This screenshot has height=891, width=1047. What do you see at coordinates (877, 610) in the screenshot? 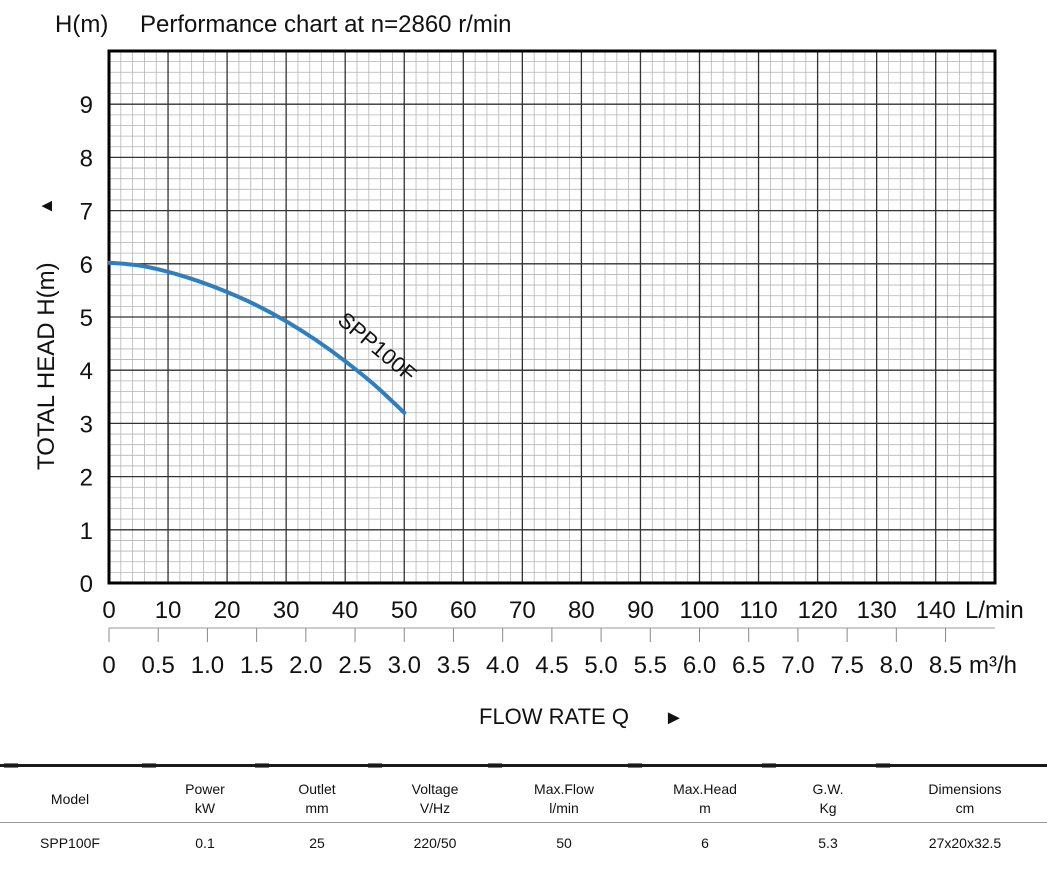
I see `x-tick-label-lpm: 130` at bounding box center [877, 610].